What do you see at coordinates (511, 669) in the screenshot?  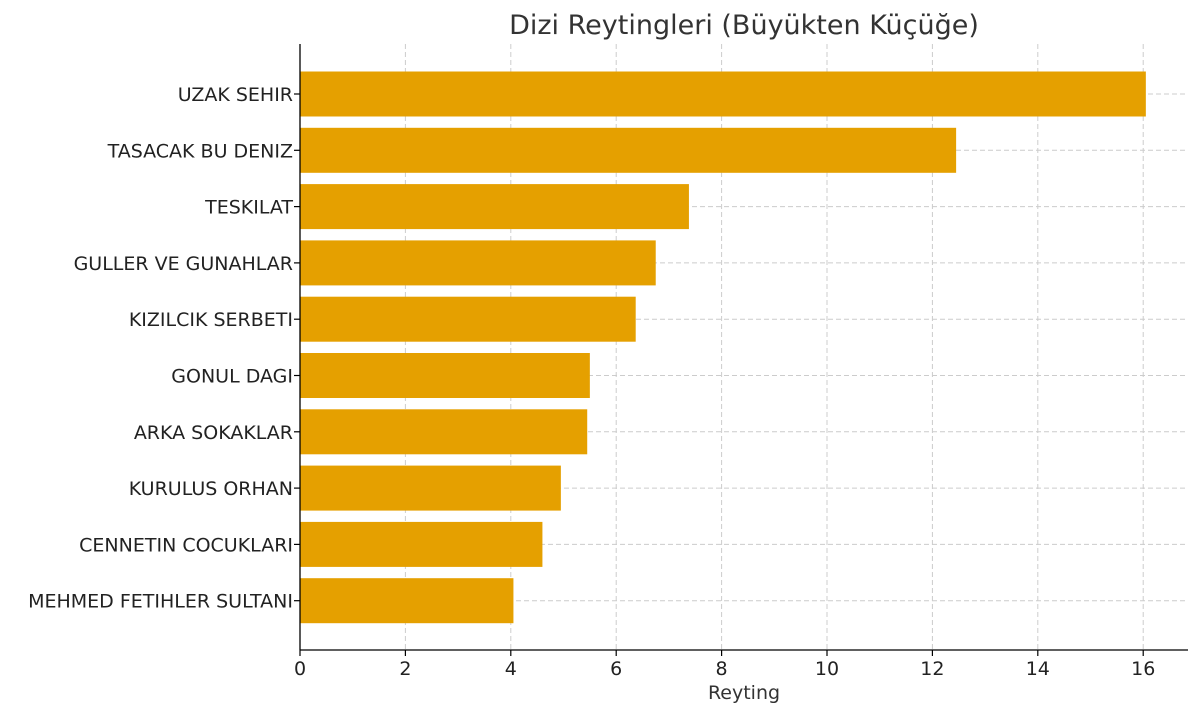 I see `x-tick-label: 4` at bounding box center [511, 669].